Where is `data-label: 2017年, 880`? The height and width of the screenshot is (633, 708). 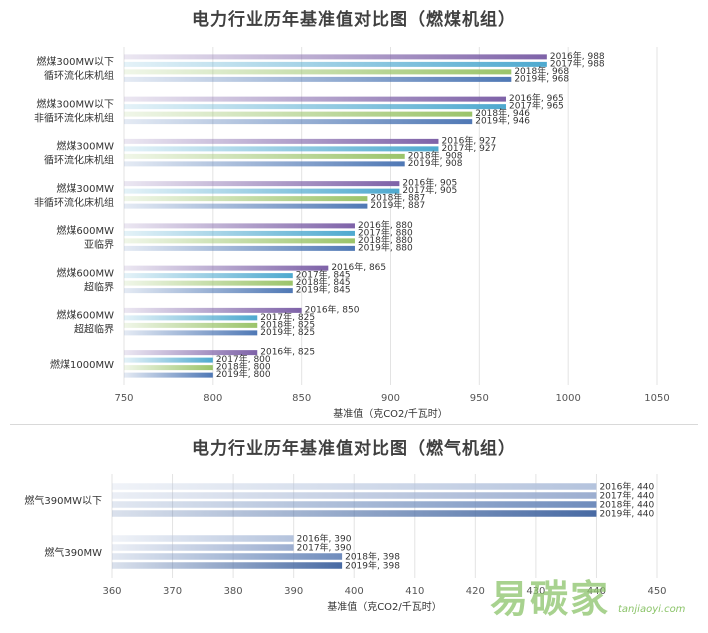 data-label: 2017年, 880 is located at coordinates (385, 232).